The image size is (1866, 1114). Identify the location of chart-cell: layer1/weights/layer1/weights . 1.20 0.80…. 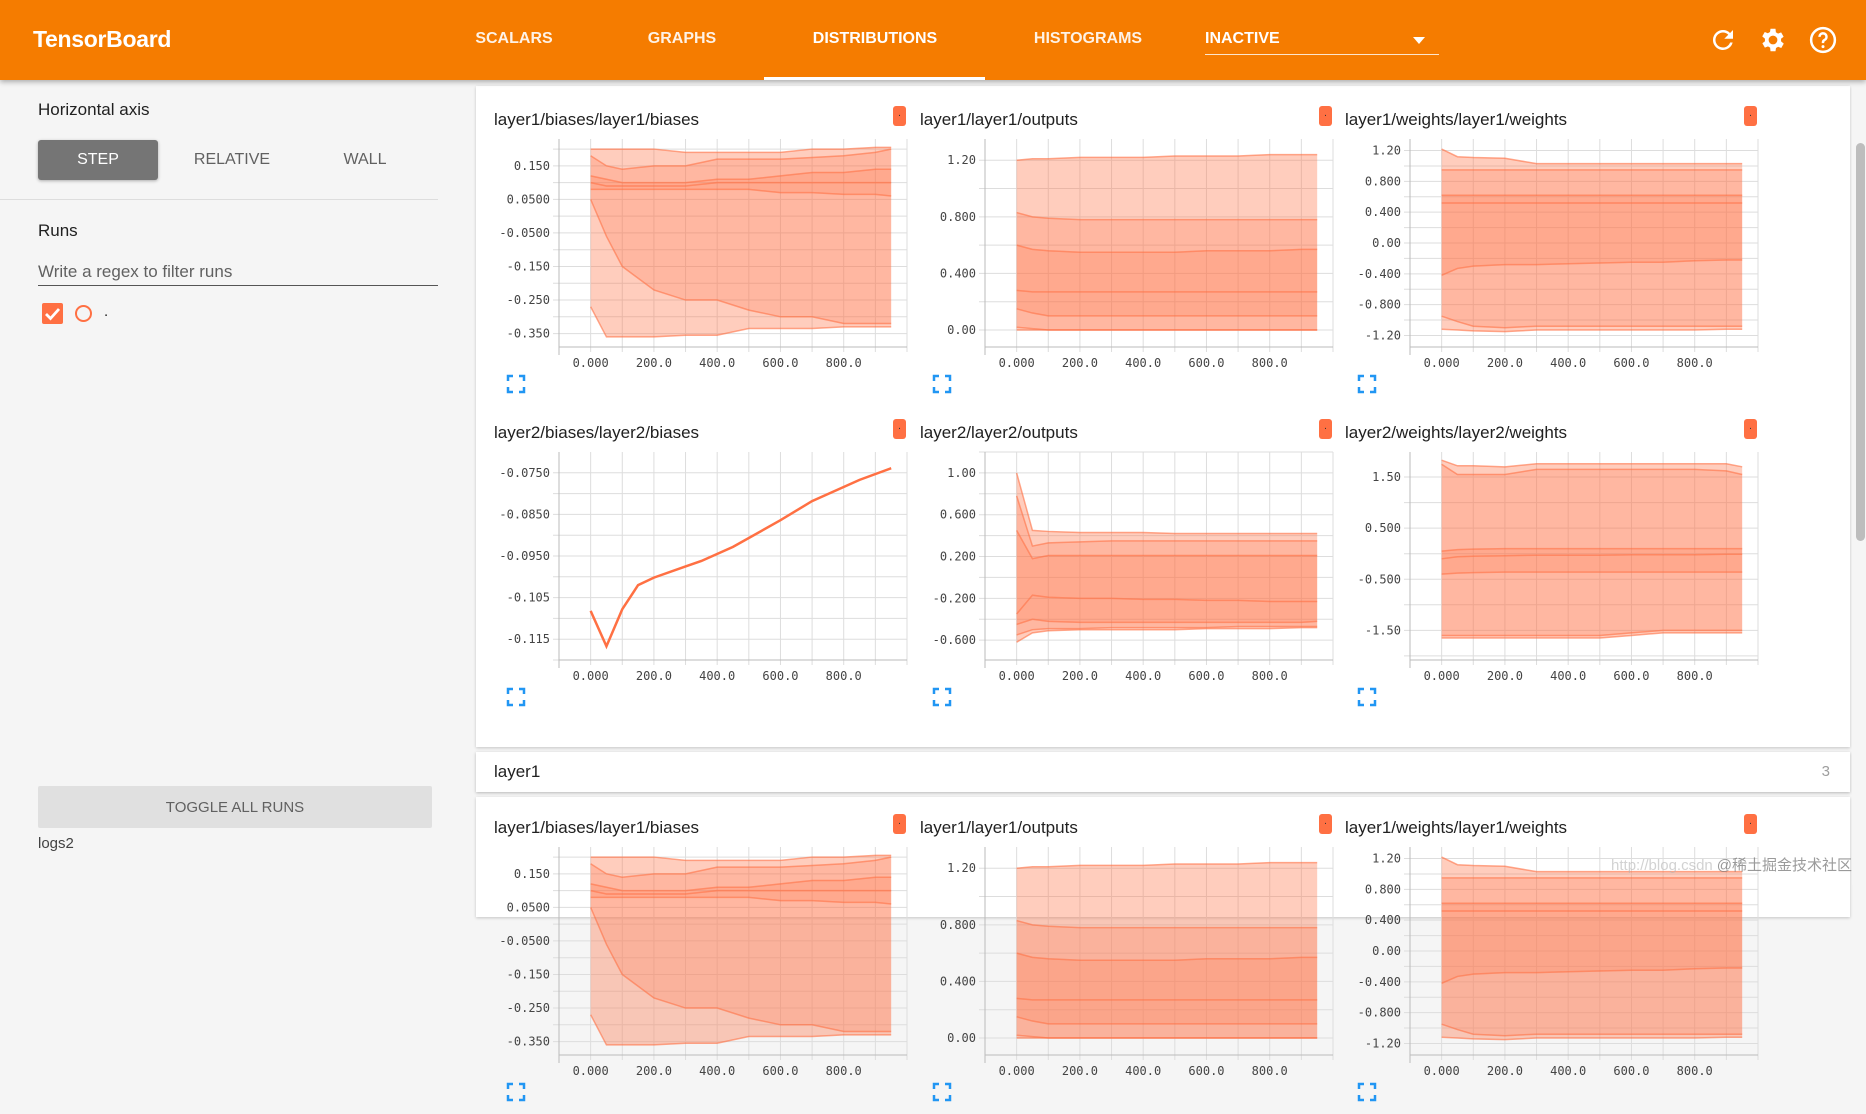
(1557, 256).